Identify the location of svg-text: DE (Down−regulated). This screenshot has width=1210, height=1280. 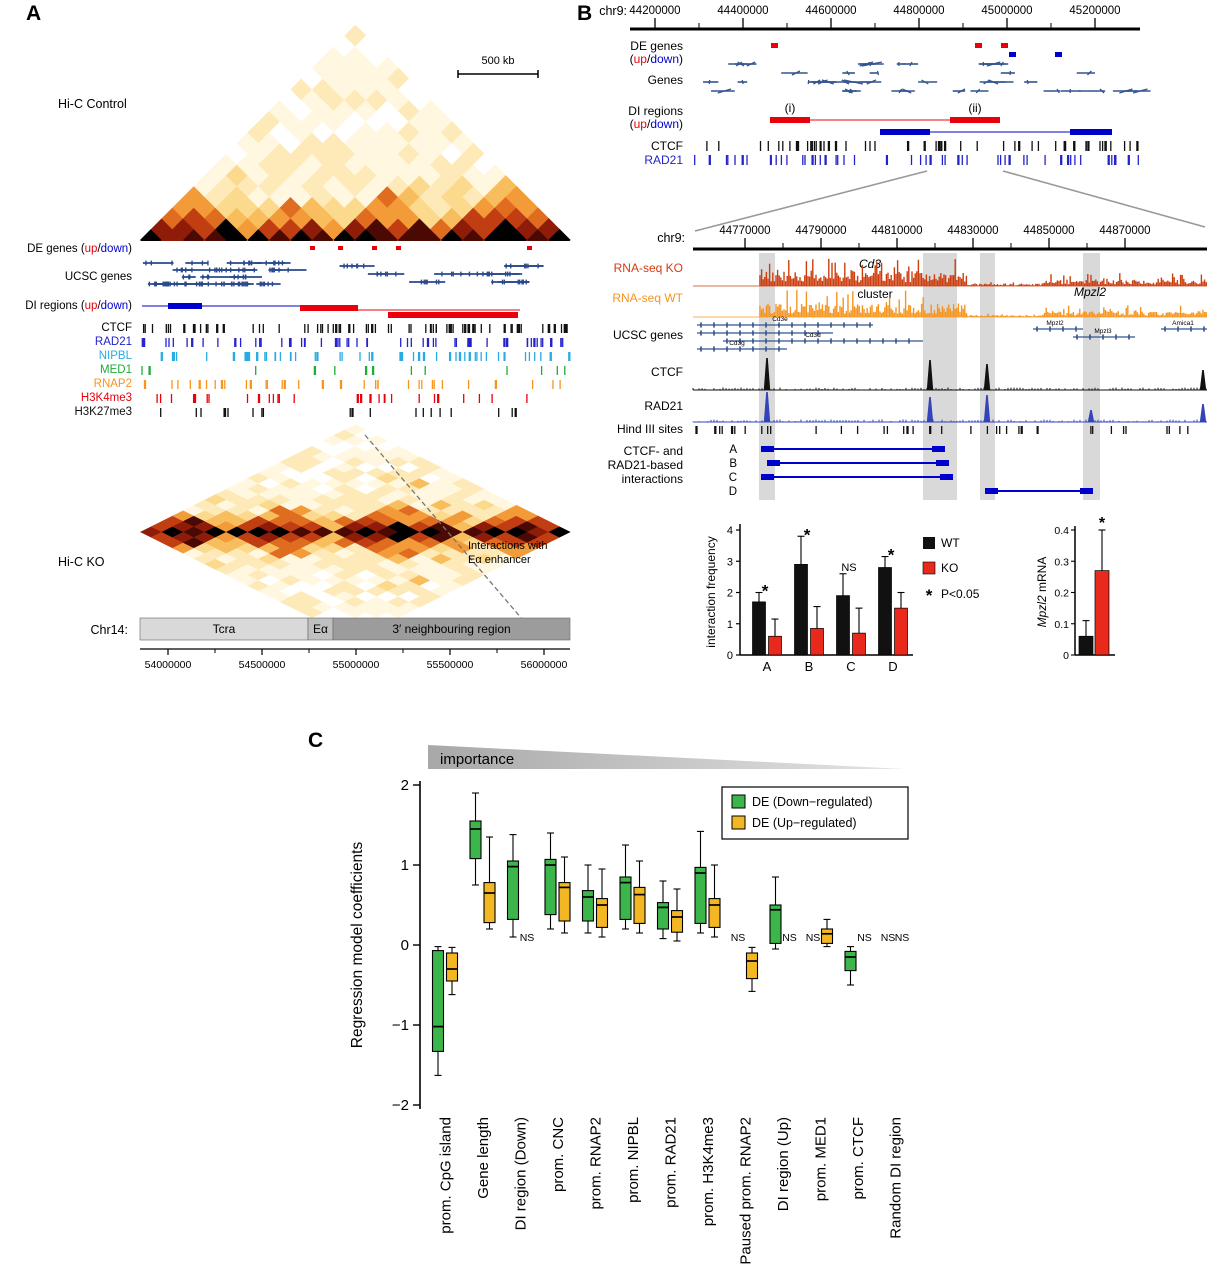
(812, 802).